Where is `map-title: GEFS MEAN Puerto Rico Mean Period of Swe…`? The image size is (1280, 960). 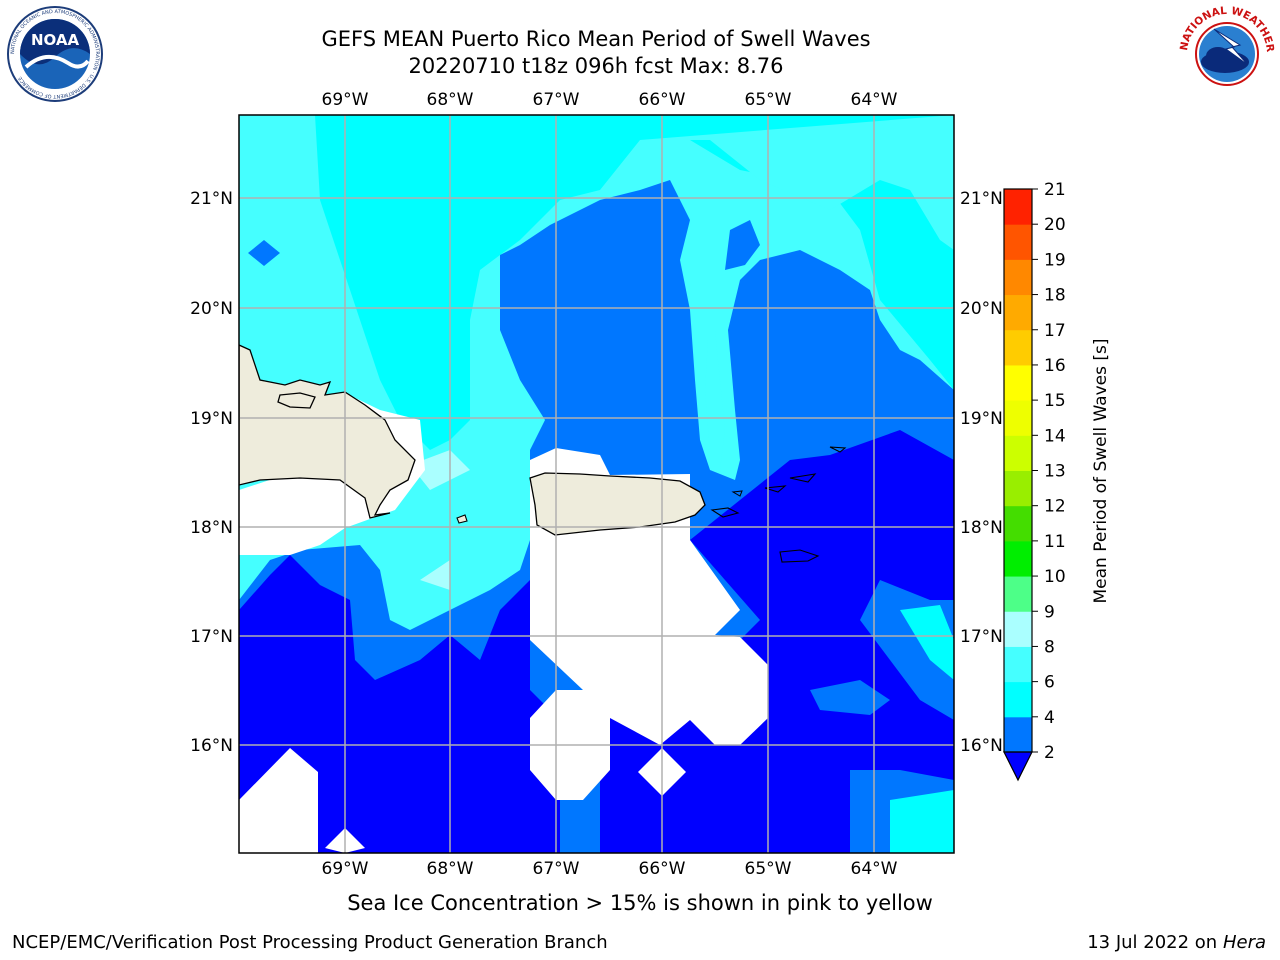 map-title: GEFS MEAN Puerto Rico Mean Period of Swe… is located at coordinates (596, 39).